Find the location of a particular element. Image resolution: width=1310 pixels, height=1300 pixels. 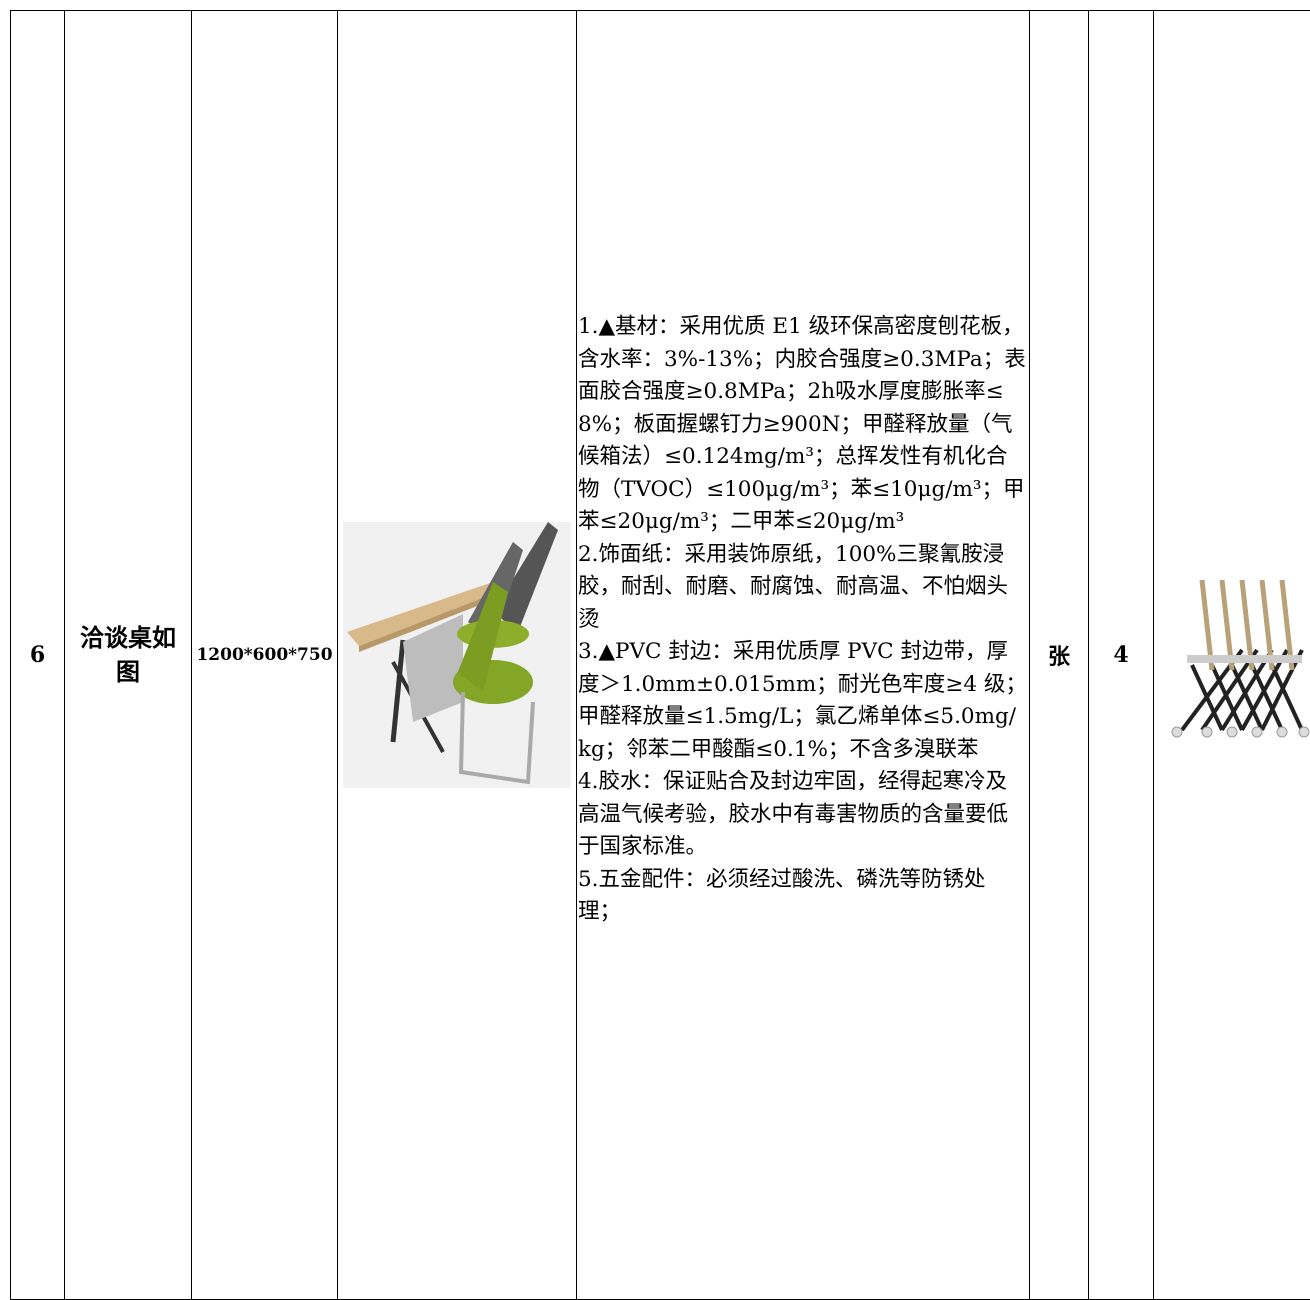

spec-paragraph: 5.五金配件：必须经过酸洗、磷洗等防锈处理； is located at coordinates (802, 896).